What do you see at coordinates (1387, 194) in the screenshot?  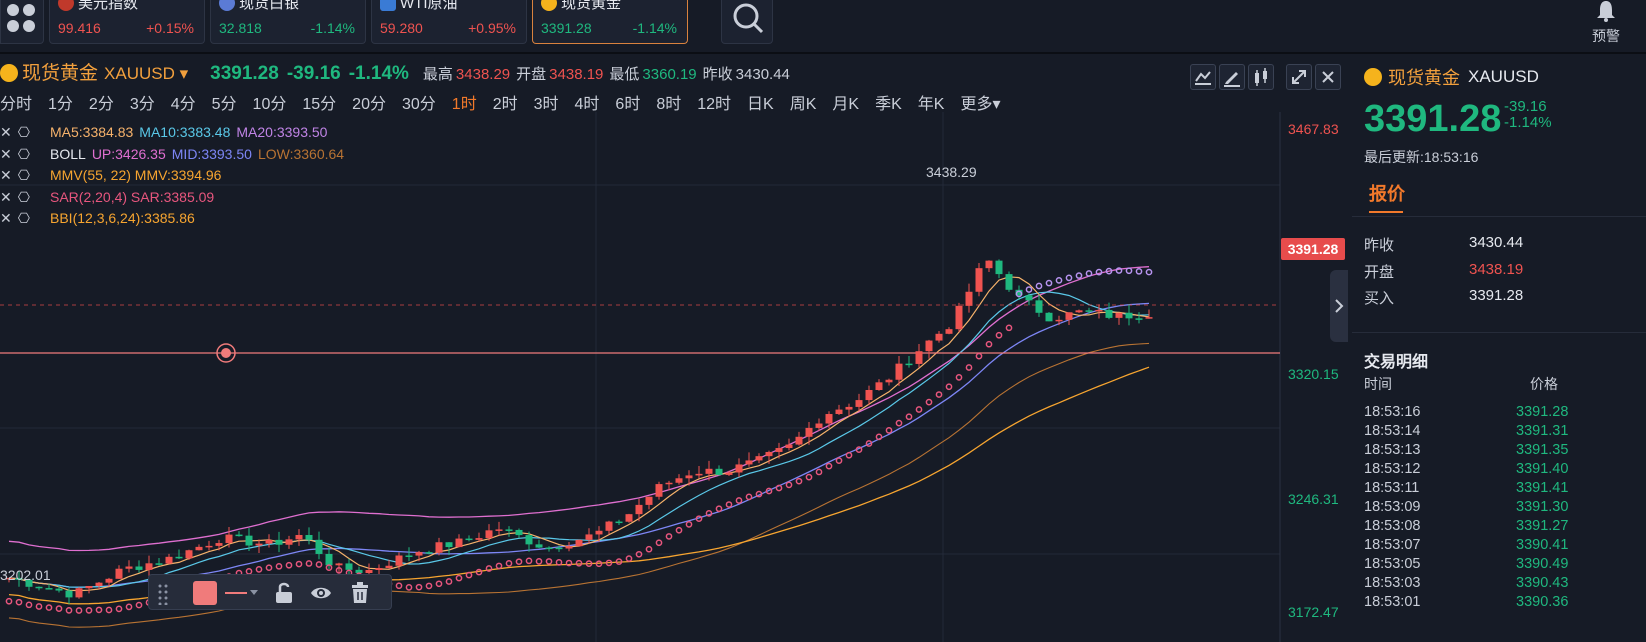 I see `tab-quote: 报价` at bounding box center [1387, 194].